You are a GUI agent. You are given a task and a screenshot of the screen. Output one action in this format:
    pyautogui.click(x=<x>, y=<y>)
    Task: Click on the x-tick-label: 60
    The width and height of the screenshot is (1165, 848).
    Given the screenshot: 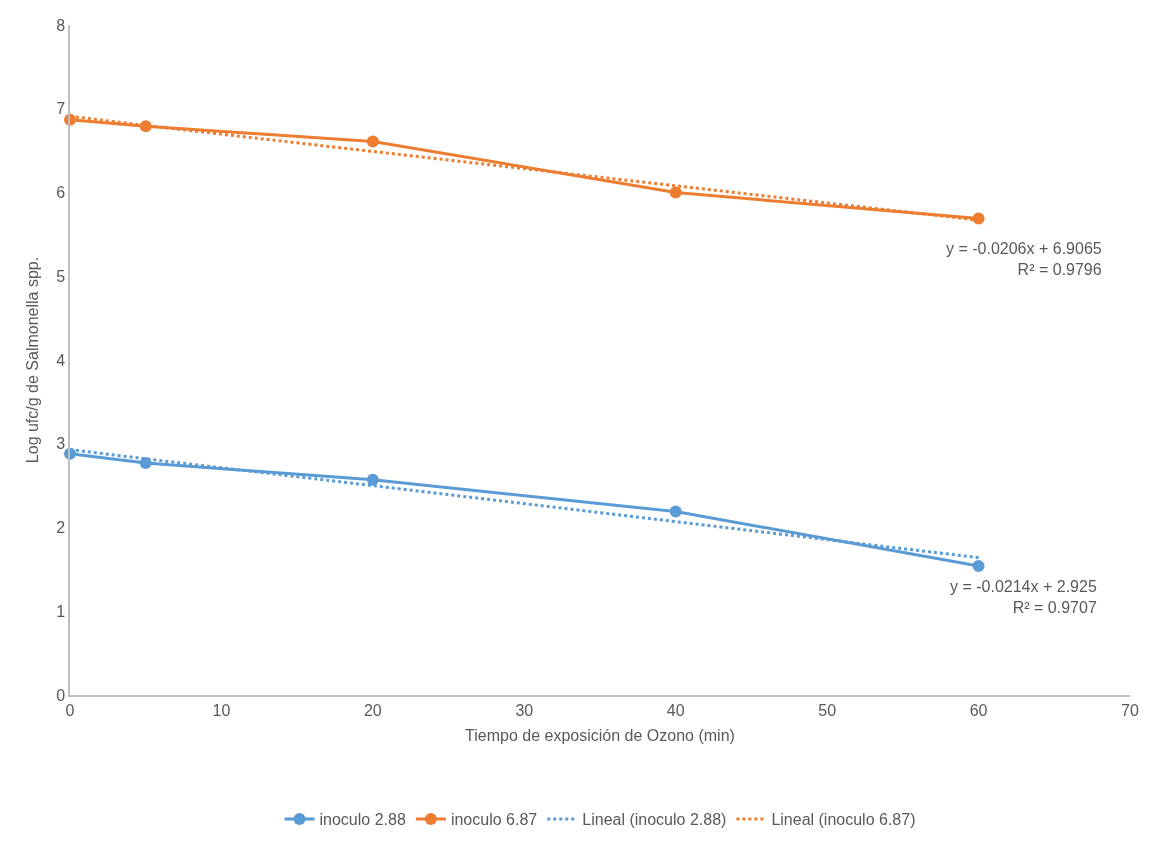 What is the action you would take?
    pyautogui.click(x=978, y=710)
    